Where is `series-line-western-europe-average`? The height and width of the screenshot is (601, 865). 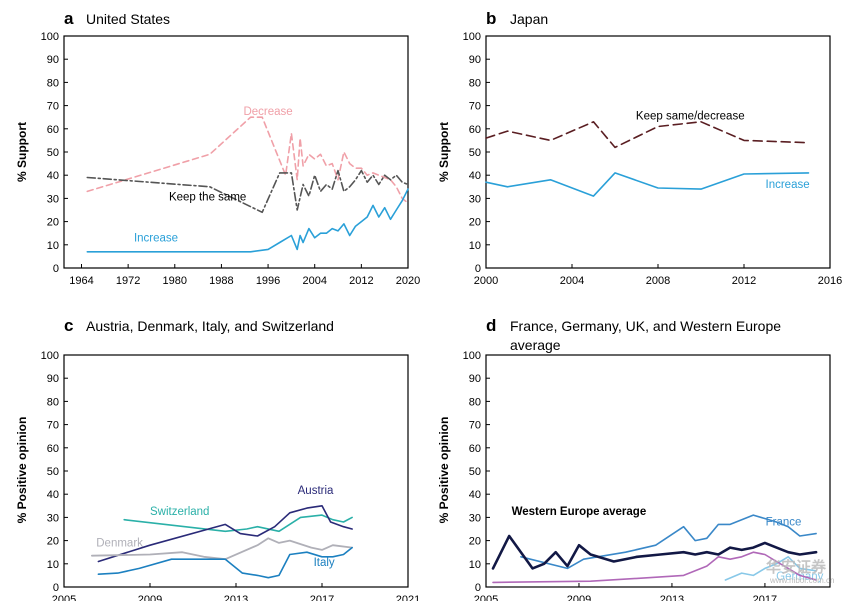
series-line-western-europe-average is located at coordinates (654, 552).